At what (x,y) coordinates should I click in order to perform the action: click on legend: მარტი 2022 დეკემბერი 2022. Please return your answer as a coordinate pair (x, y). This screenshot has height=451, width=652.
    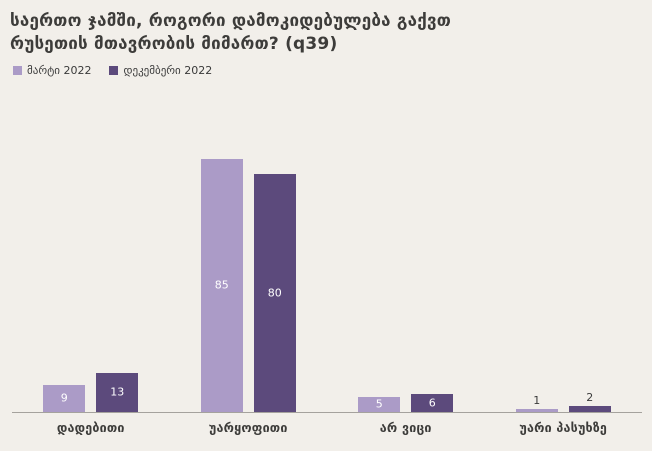
    Looking at the image, I should click on (328, 70).